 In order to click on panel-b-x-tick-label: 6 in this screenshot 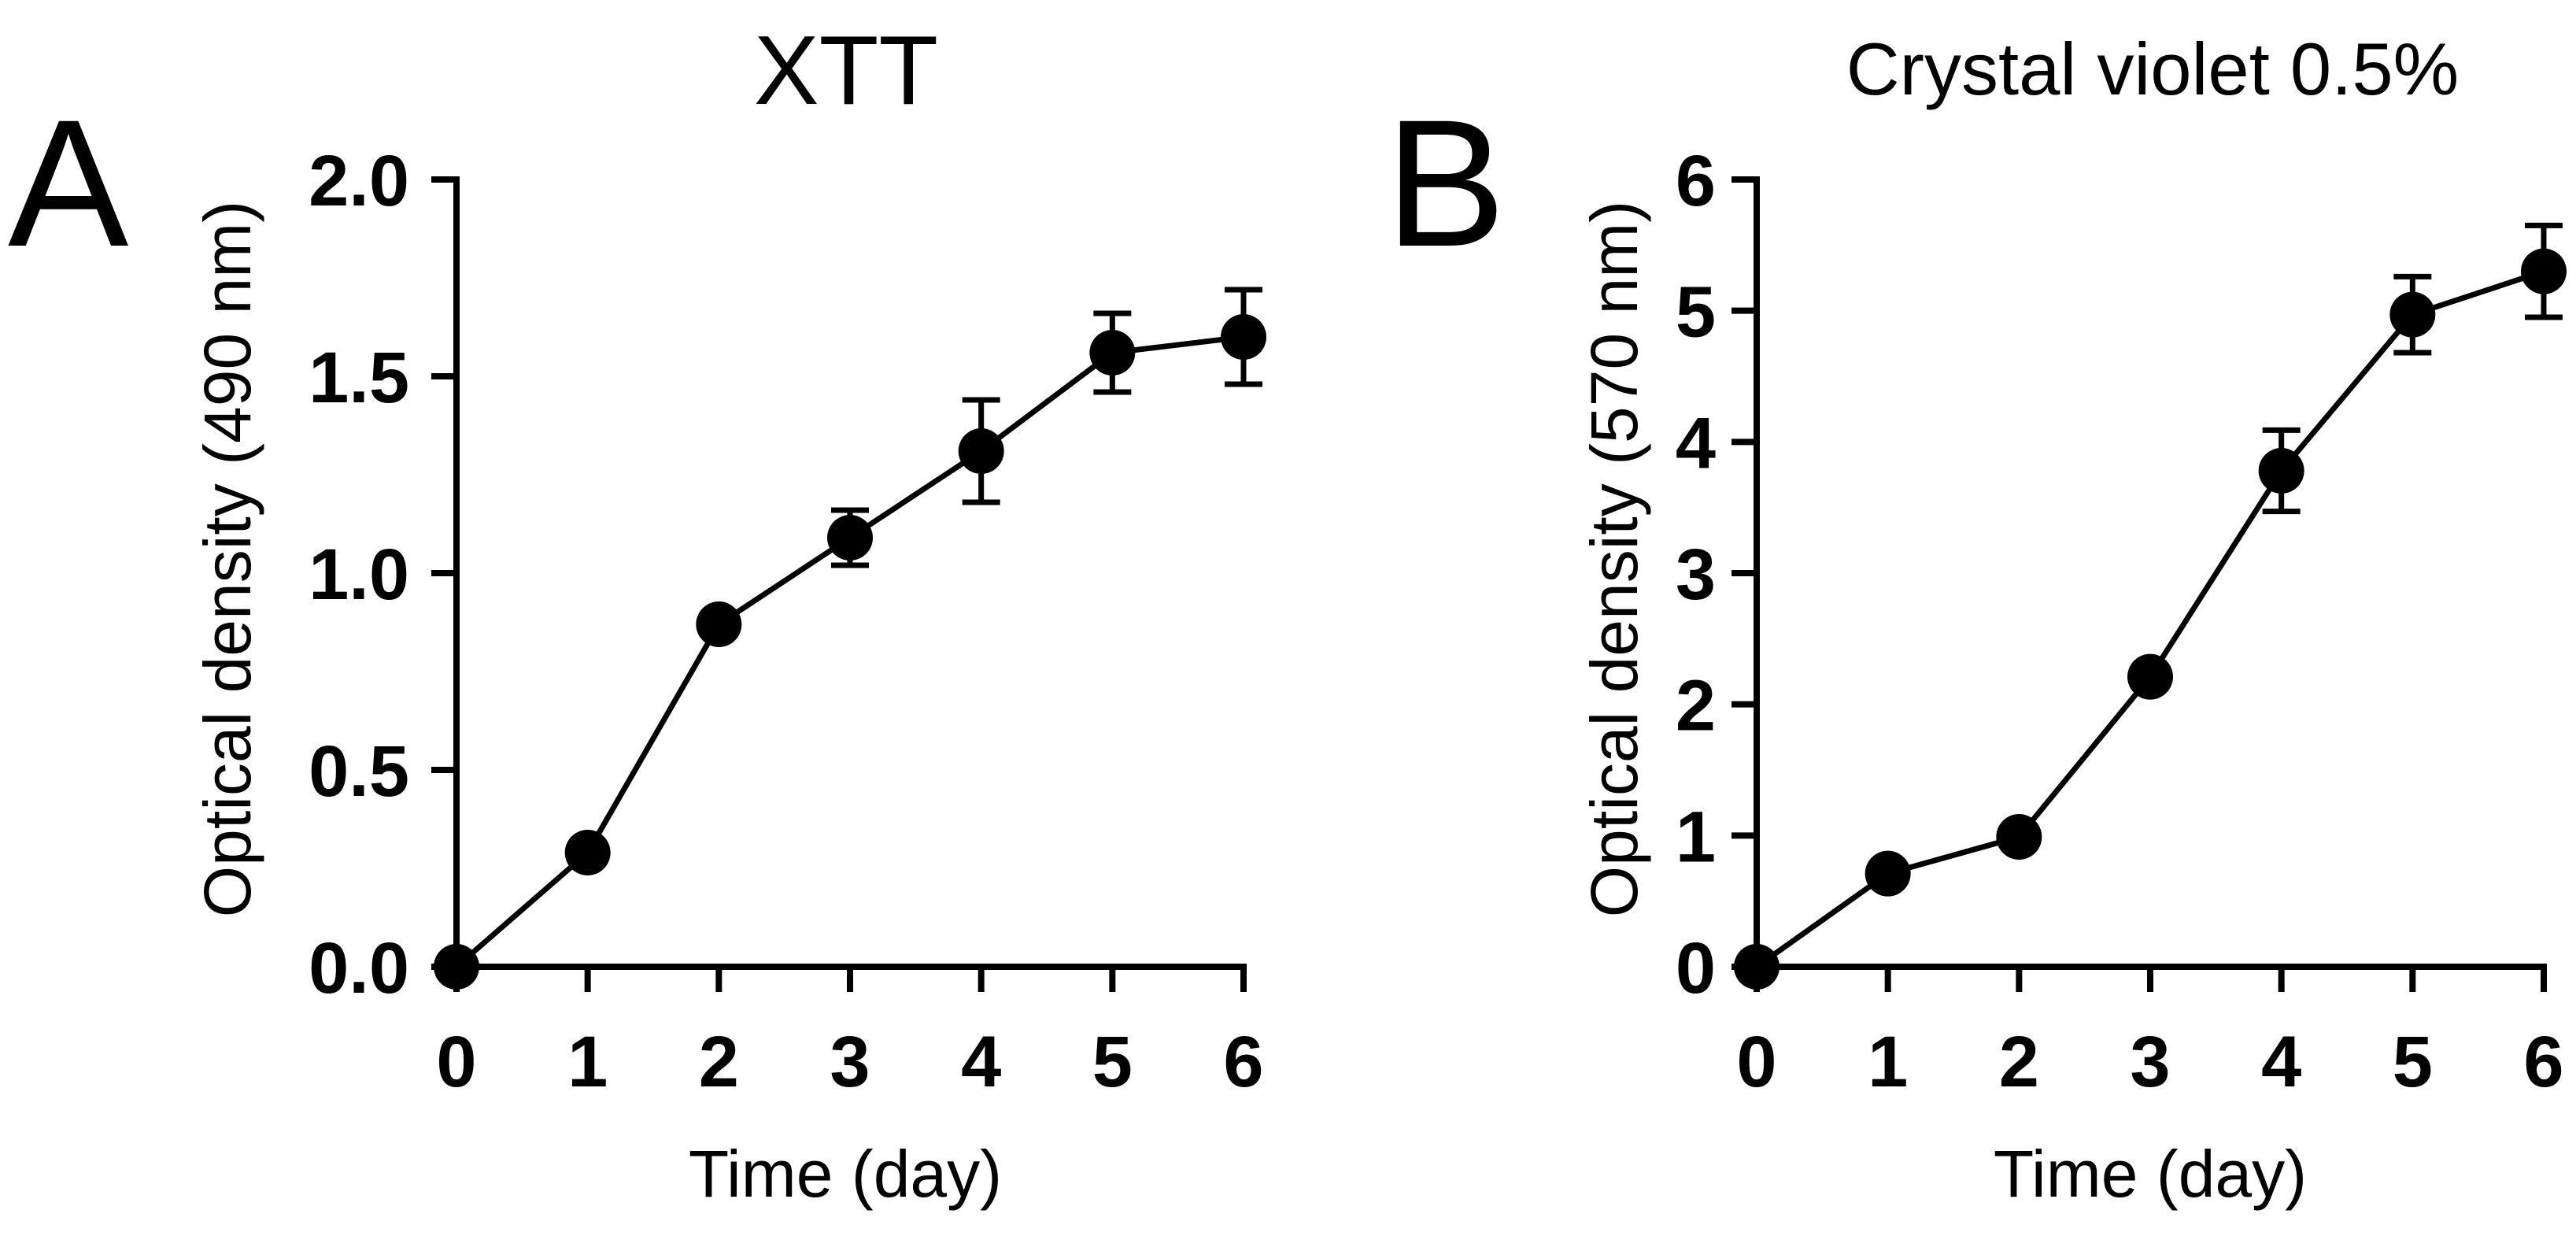, I will do `click(2543, 1062)`.